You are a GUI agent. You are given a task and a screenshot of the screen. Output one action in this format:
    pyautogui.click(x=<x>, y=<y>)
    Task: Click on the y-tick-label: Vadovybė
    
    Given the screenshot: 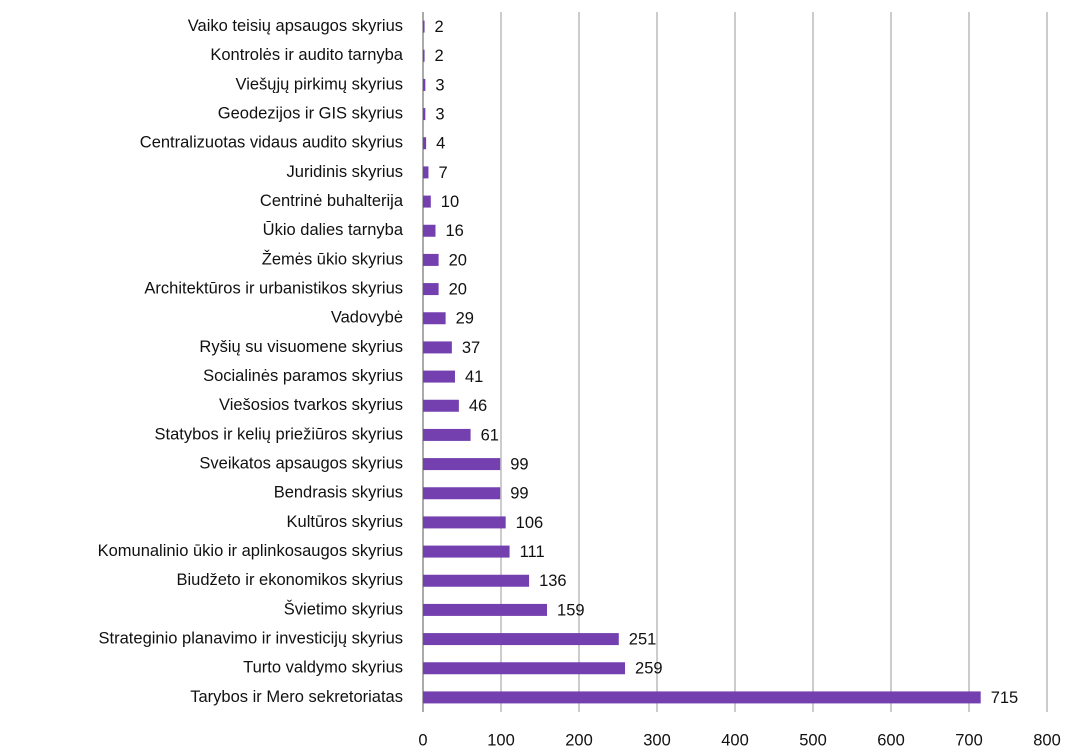 What is the action you would take?
    pyautogui.click(x=367, y=318)
    